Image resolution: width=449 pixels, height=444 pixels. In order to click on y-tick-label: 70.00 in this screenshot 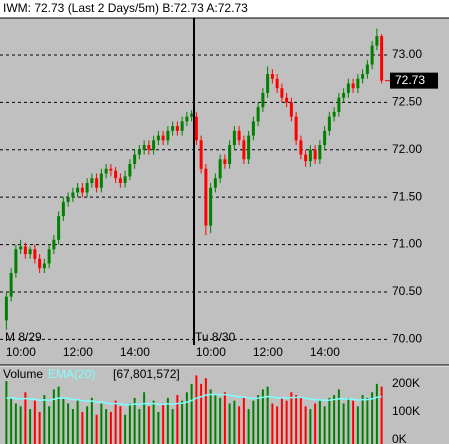, I will do `click(407, 338)`.